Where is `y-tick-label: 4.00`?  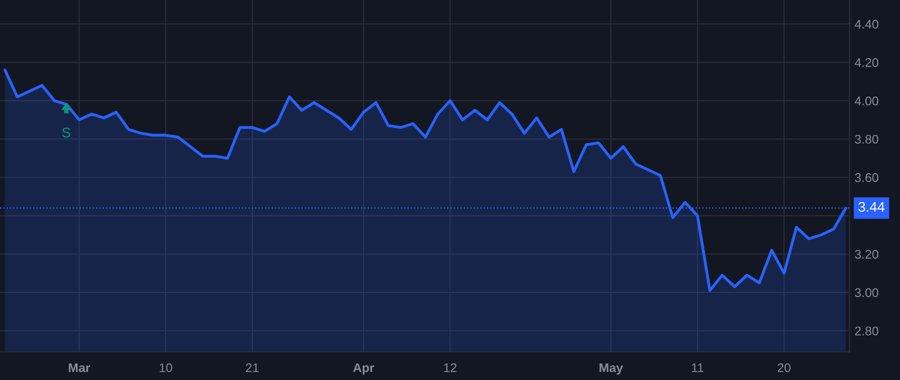 y-tick-label: 4.00 is located at coordinates (866, 101).